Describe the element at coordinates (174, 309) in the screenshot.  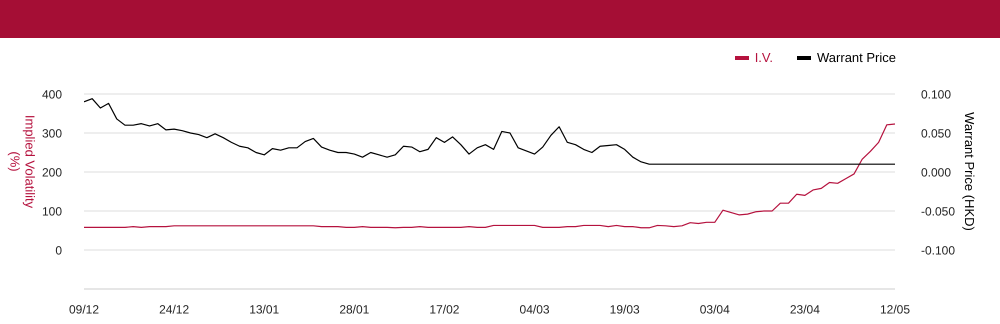
I see `x-tick-label: 24/12` at that location.